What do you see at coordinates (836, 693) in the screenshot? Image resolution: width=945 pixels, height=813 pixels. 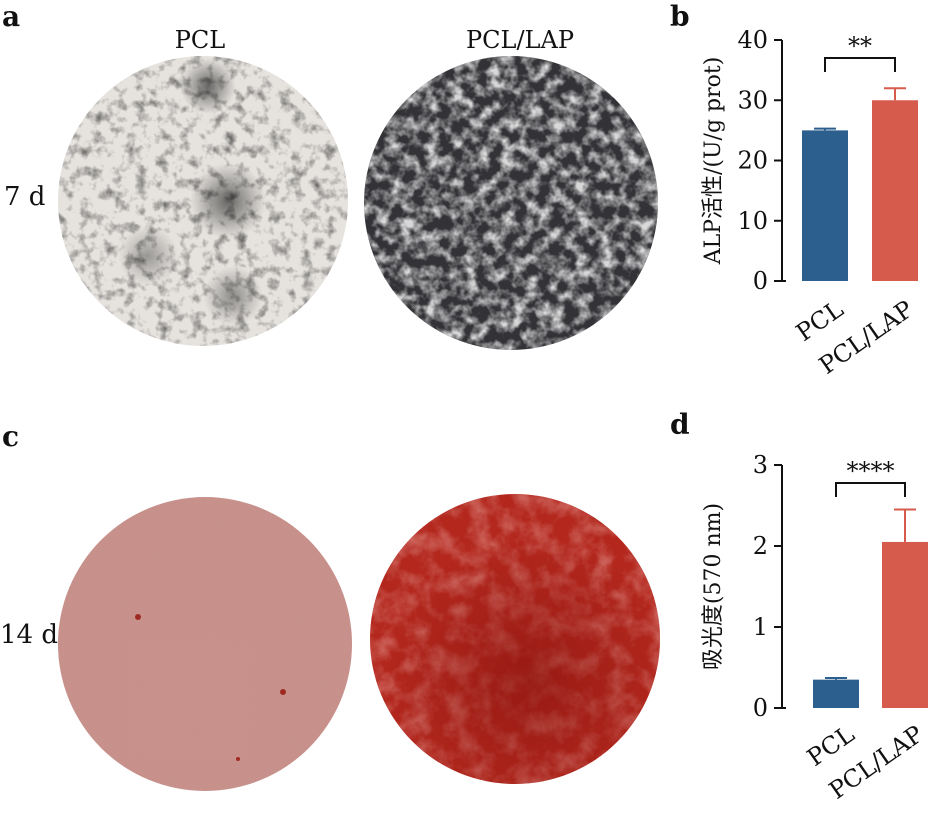 I see `chart-d-bar-pcl` at bounding box center [836, 693].